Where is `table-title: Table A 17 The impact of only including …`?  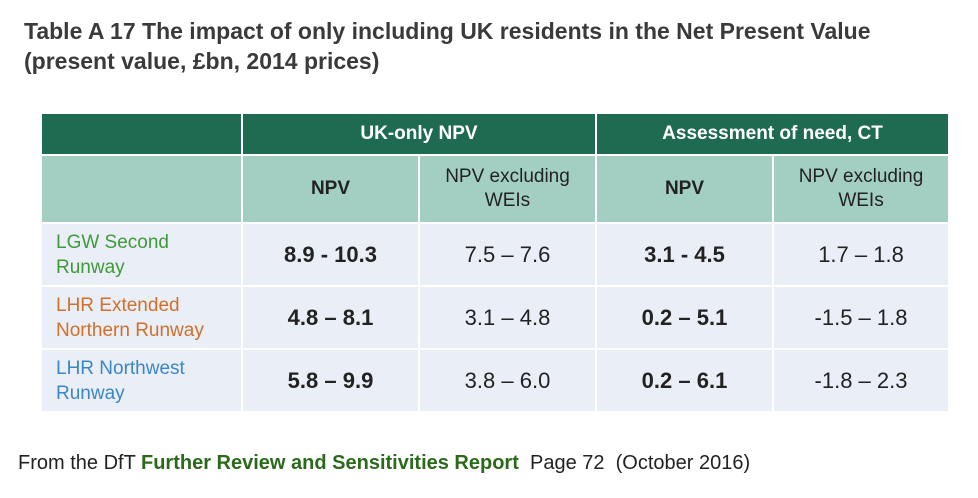 table-title: Table A 17 The impact of only including … is located at coordinates (447, 46).